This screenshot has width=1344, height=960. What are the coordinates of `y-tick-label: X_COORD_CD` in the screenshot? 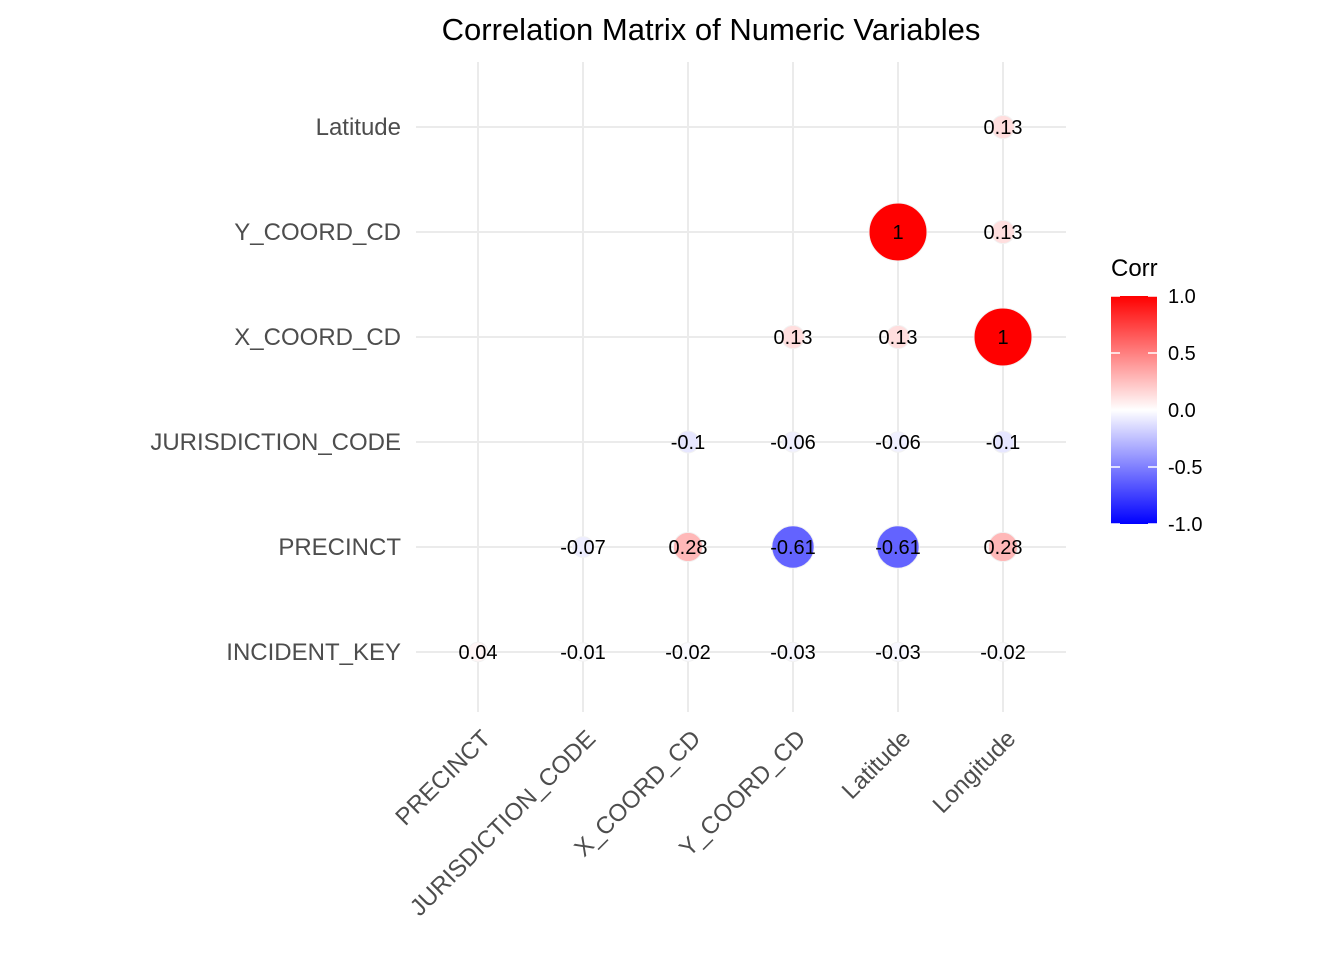 It's located at (317, 337).